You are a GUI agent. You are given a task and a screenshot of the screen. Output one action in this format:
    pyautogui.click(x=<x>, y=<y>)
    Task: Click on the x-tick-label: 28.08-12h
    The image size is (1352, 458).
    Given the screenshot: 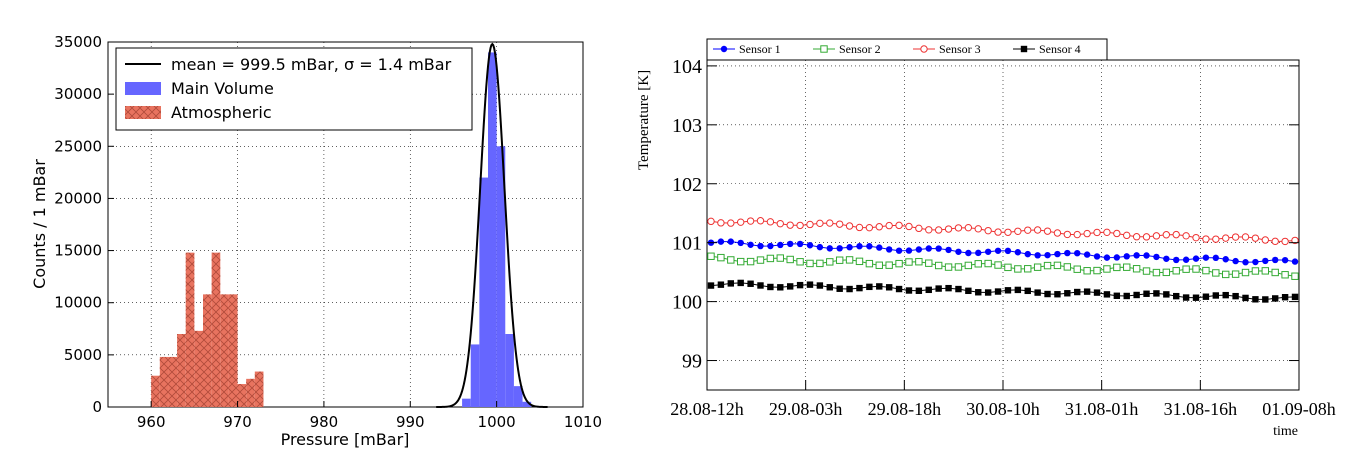 What is the action you would take?
    pyautogui.click(x=707, y=409)
    